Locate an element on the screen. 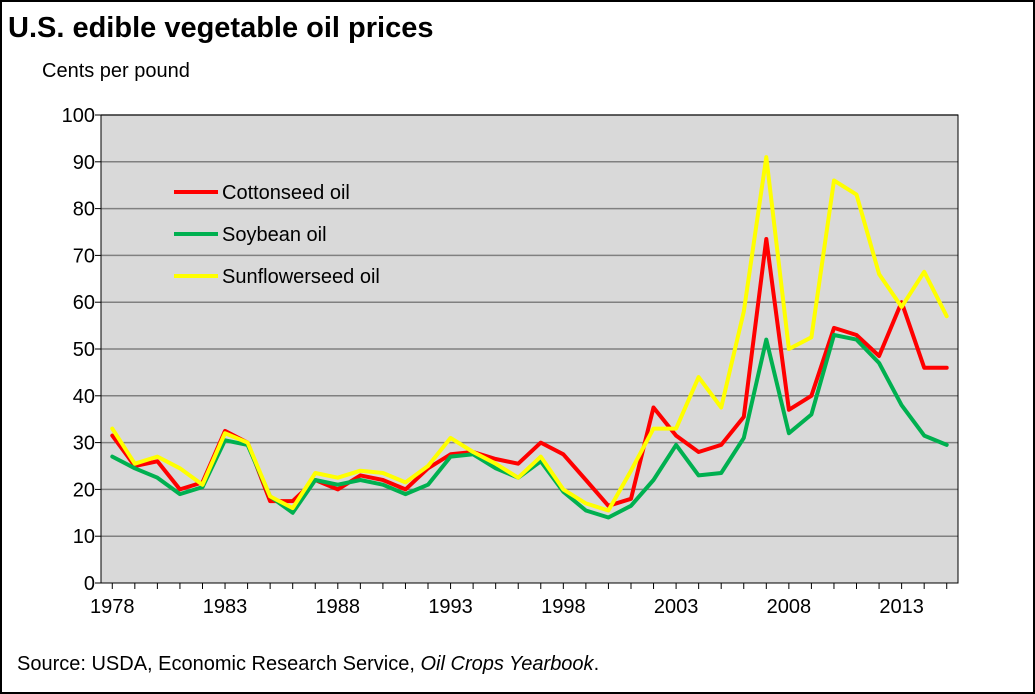 This screenshot has width=1035, height=694. chart-title: U.S. edible vegetable oil prices is located at coordinates (221, 28).